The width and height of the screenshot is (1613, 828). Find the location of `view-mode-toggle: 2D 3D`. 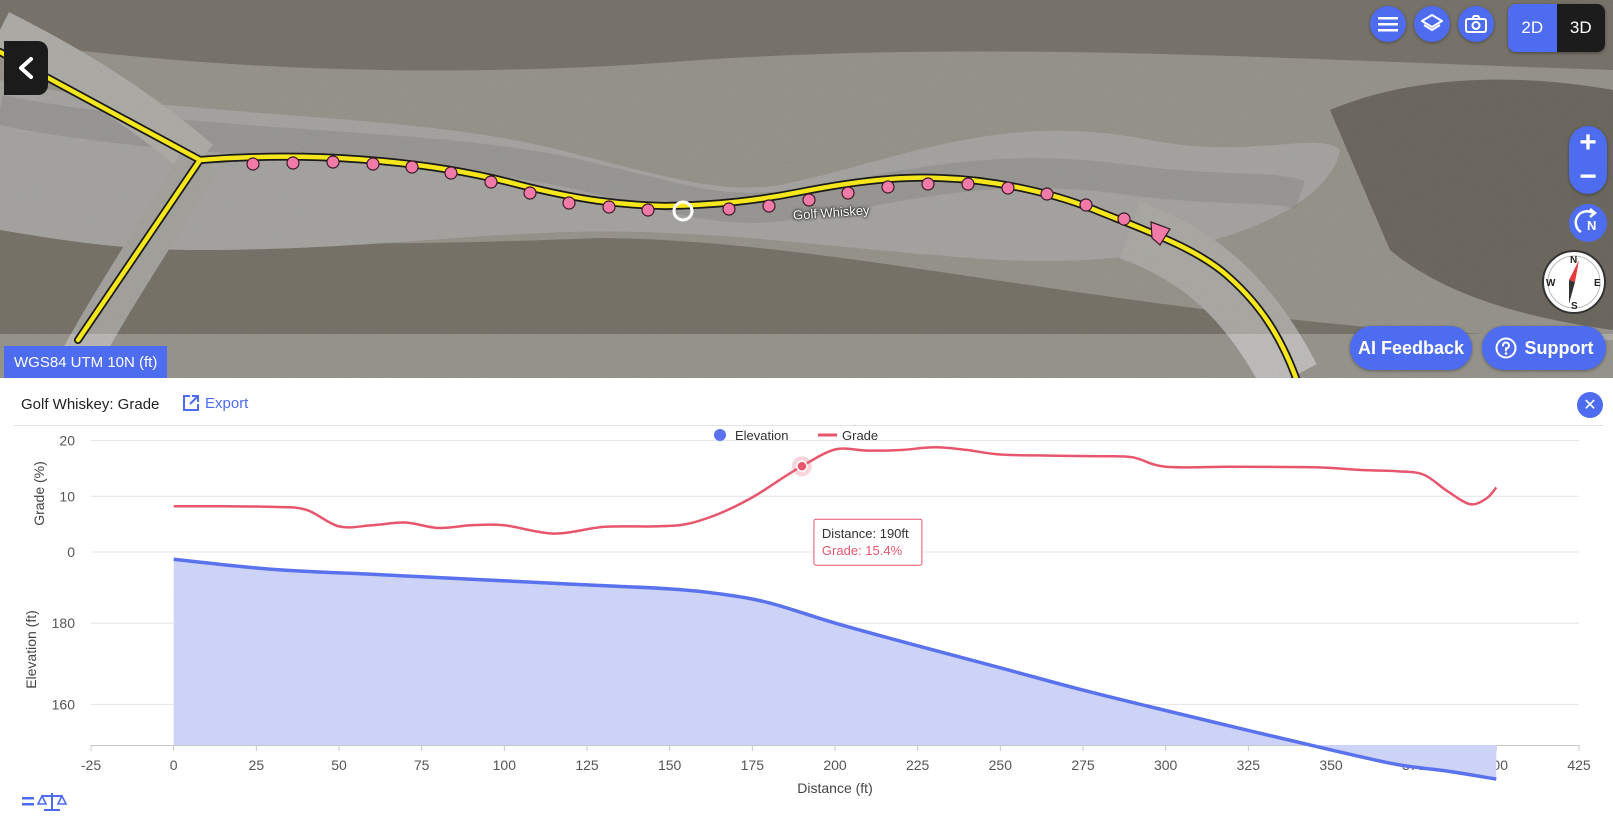

view-mode-toggle: 2D 3D is located at coordinates (1556, 28).